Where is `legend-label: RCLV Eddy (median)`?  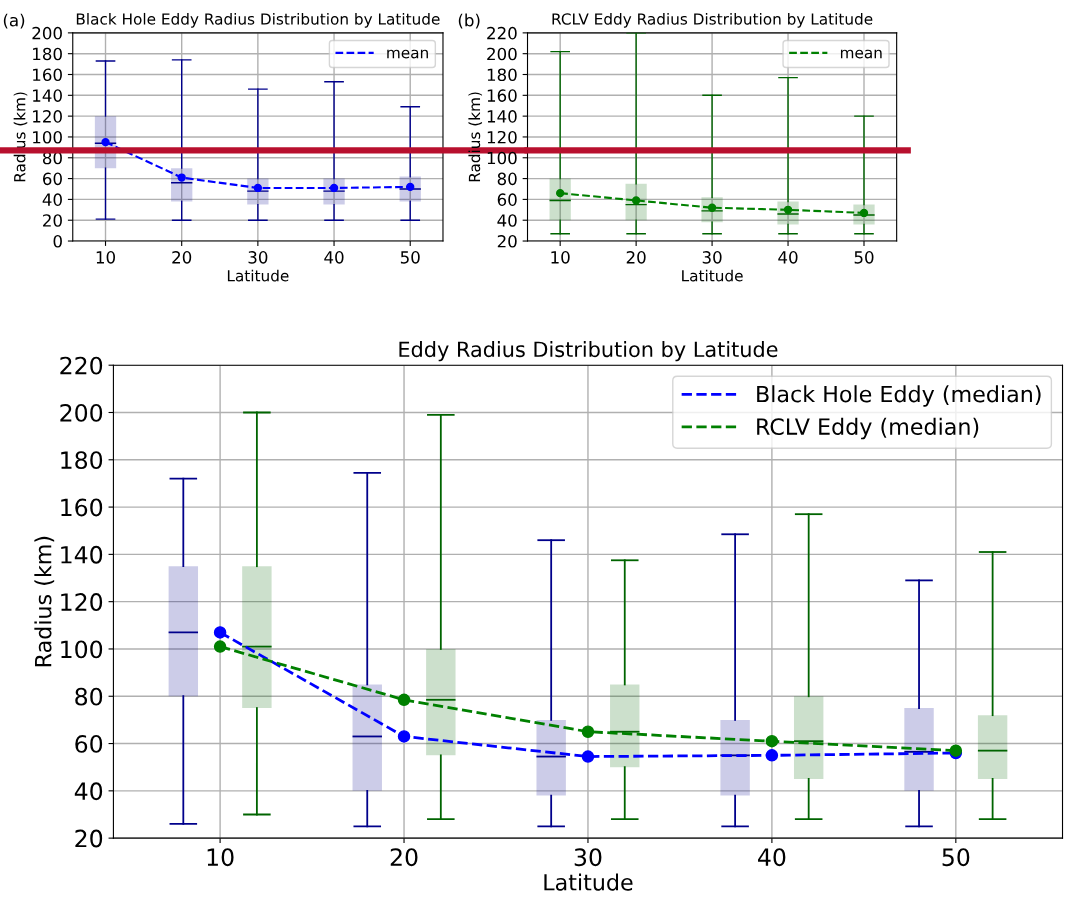 legend-label: RCLV Eddy (median) is located at coordinates (868, 428).